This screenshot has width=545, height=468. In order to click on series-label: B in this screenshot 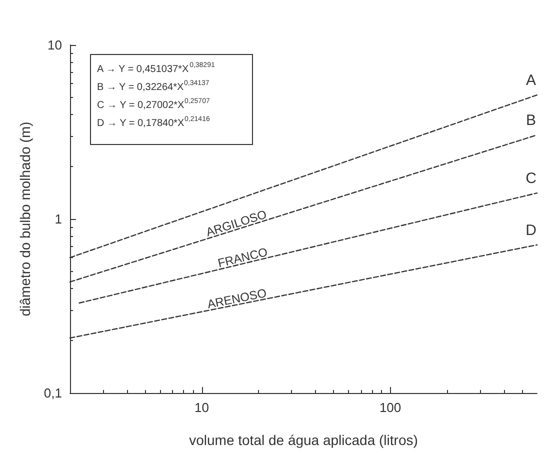, I will do `click(531, 120)`.